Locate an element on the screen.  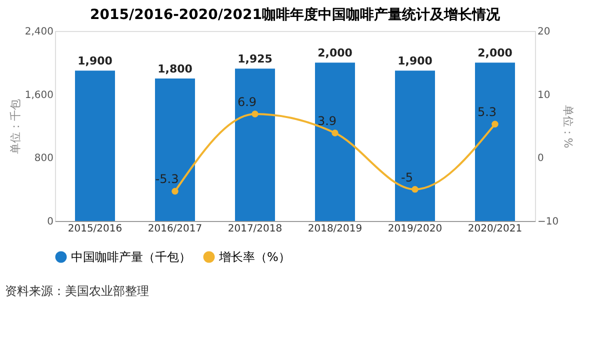
x-tick-label: 2020/2021 is located at coordinates (495, 229).